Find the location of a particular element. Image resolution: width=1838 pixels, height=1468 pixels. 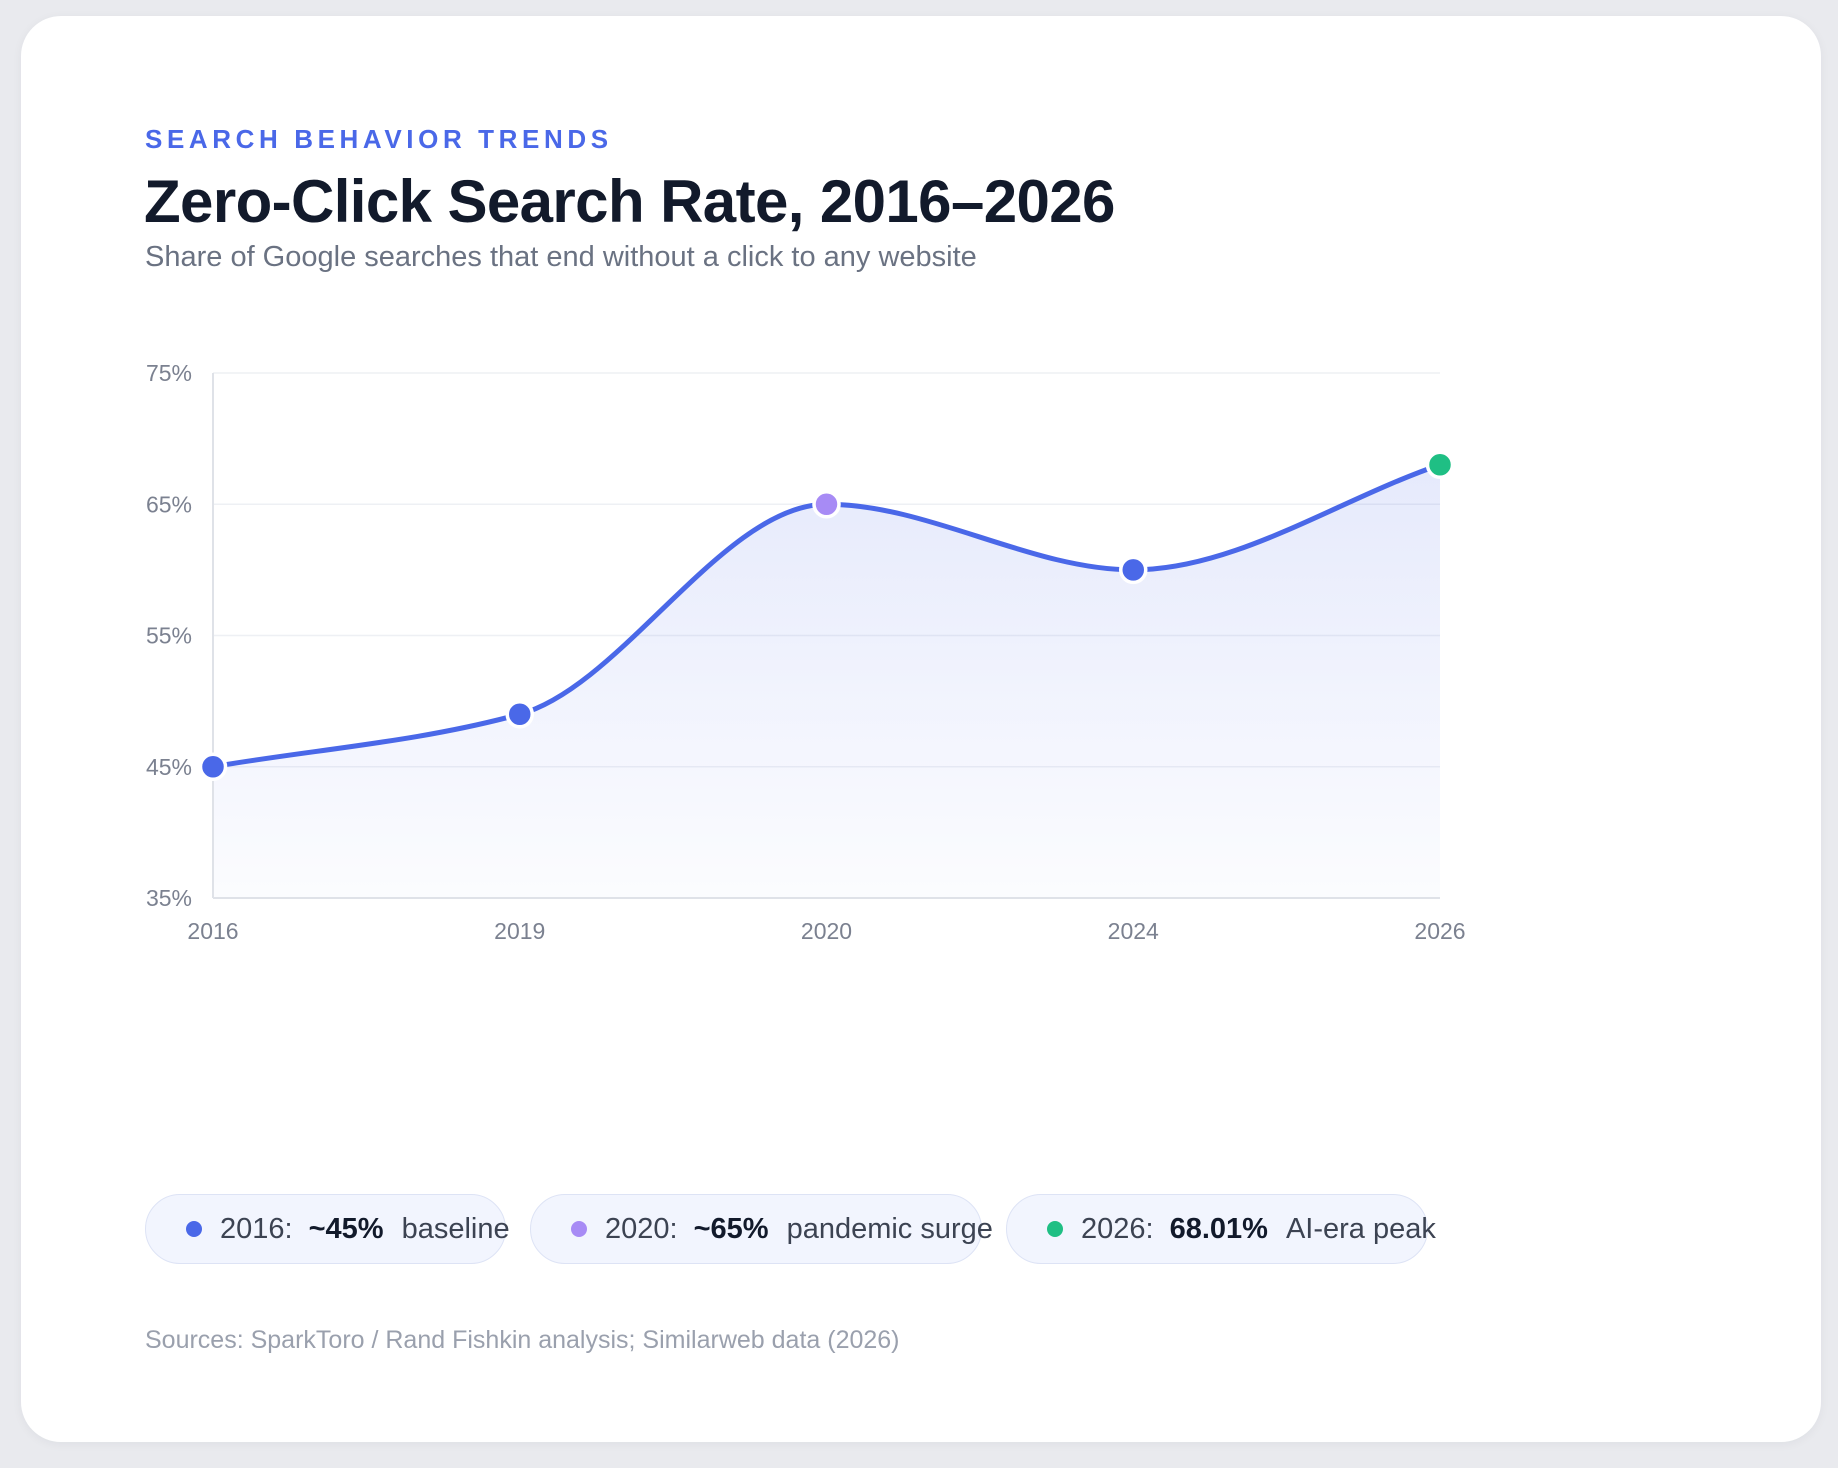

y-tick-label: 55% is located at coordinates (169, 636).